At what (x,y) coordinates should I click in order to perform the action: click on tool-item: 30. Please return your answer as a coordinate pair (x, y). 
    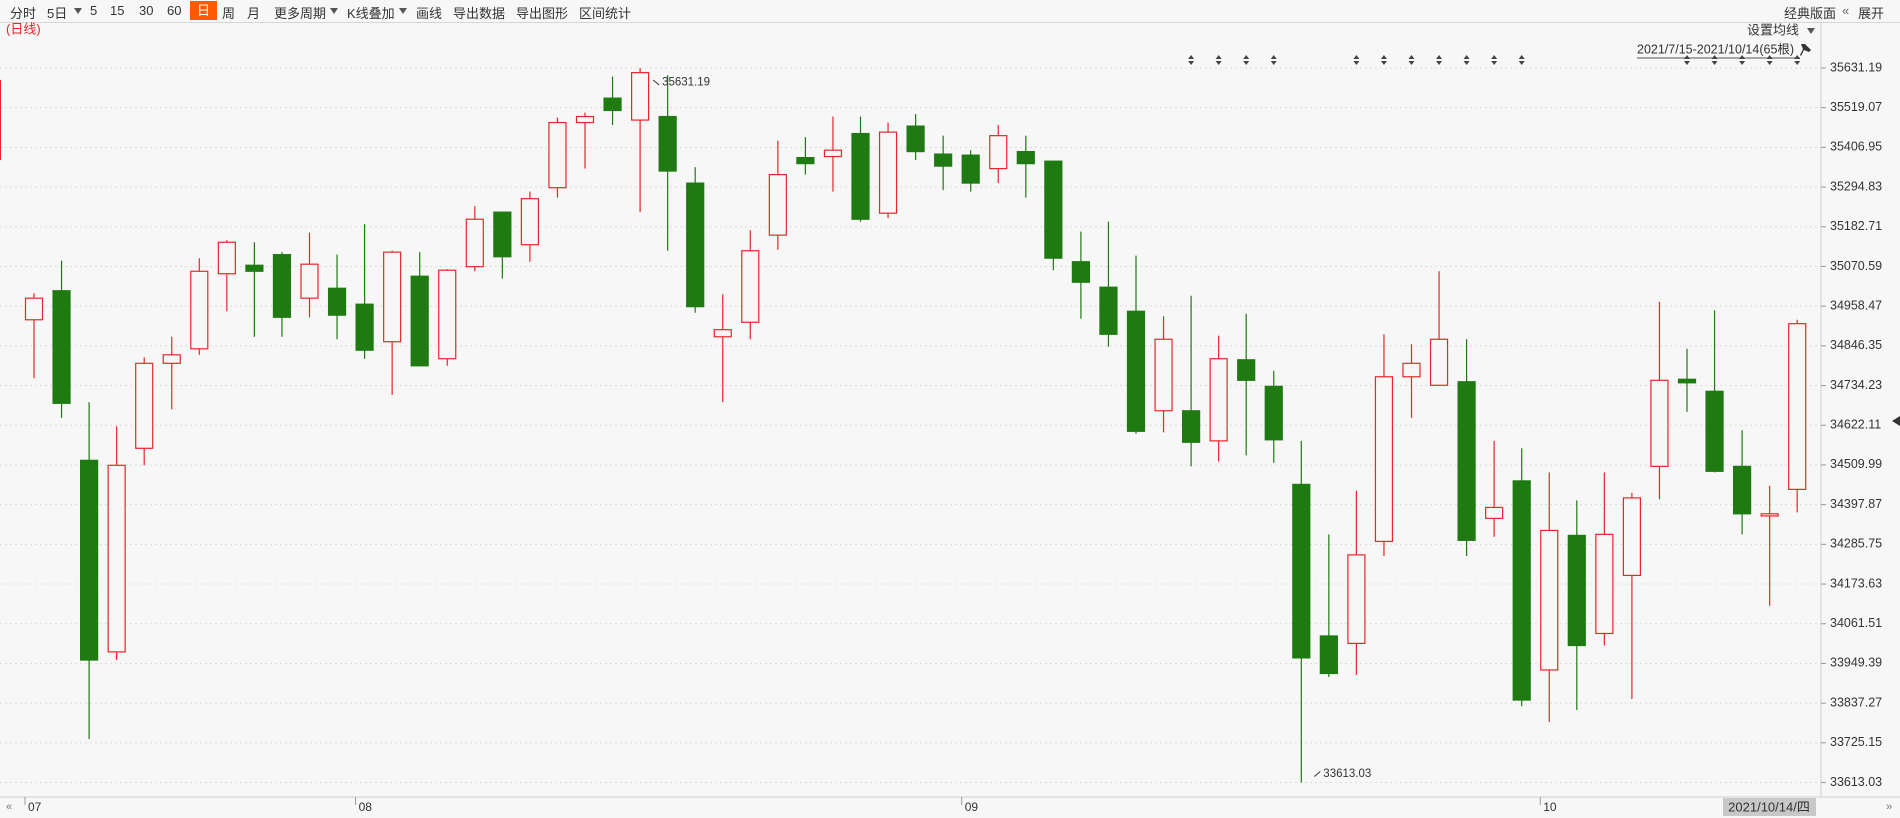
    Looking at the image, I should click on (146, 10).